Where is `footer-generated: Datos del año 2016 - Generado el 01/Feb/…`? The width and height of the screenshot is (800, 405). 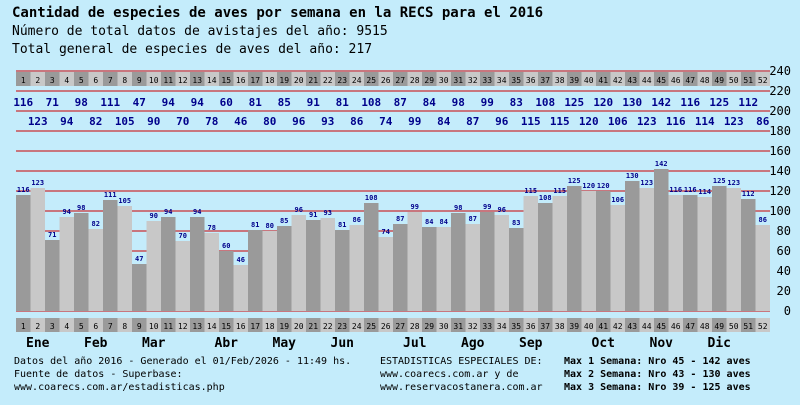 footer-generated: Datos del año 2016 - Generado el 01/Feb/… is located at coordinates (182, 361).